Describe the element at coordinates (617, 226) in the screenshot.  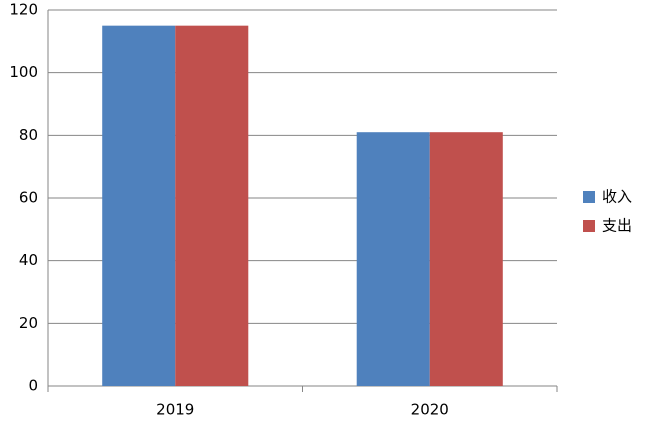
I see `legend-label: 支出` at that location.